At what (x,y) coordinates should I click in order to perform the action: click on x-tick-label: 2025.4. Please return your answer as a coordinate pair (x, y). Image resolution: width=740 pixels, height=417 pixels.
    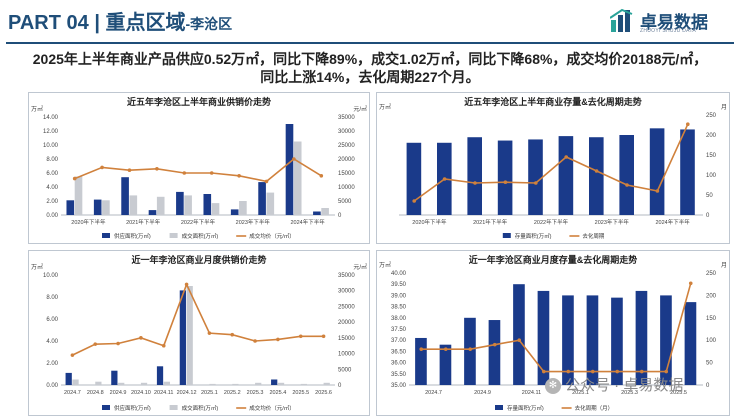
    Looking at the image, I should click on (278, 393).